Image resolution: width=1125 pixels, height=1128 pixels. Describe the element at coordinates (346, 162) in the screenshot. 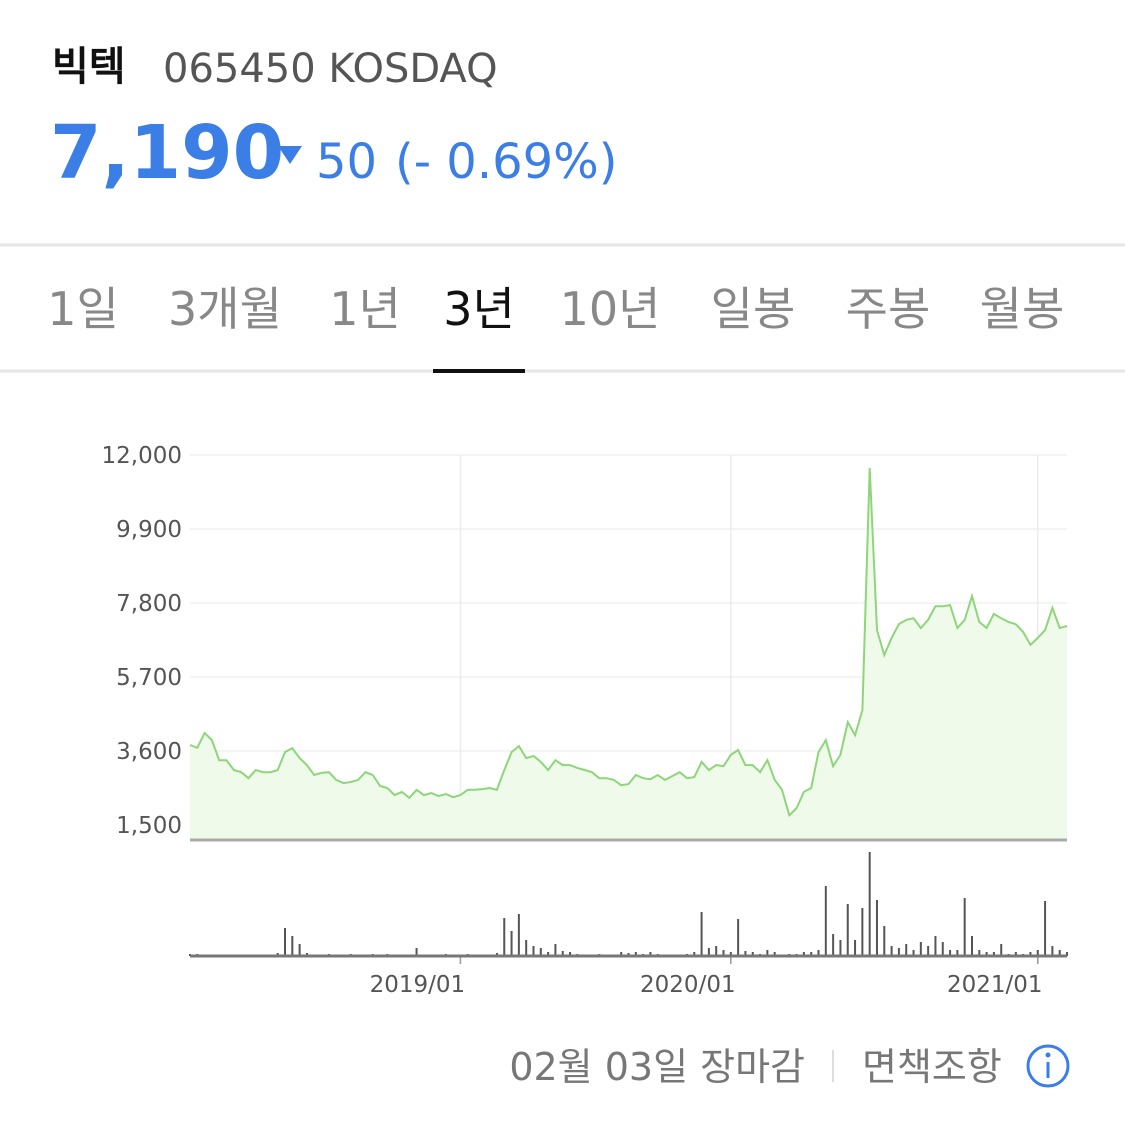

I see `change: 50` at that location.